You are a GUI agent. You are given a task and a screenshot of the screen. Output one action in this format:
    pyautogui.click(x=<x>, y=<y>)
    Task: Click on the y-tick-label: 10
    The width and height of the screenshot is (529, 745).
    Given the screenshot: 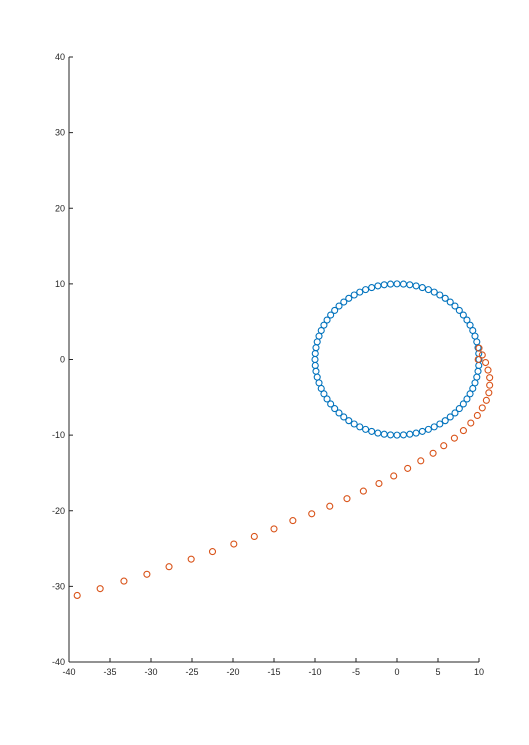 What is the action you would take?
    pyautogui.click(x=60, y=284)
    